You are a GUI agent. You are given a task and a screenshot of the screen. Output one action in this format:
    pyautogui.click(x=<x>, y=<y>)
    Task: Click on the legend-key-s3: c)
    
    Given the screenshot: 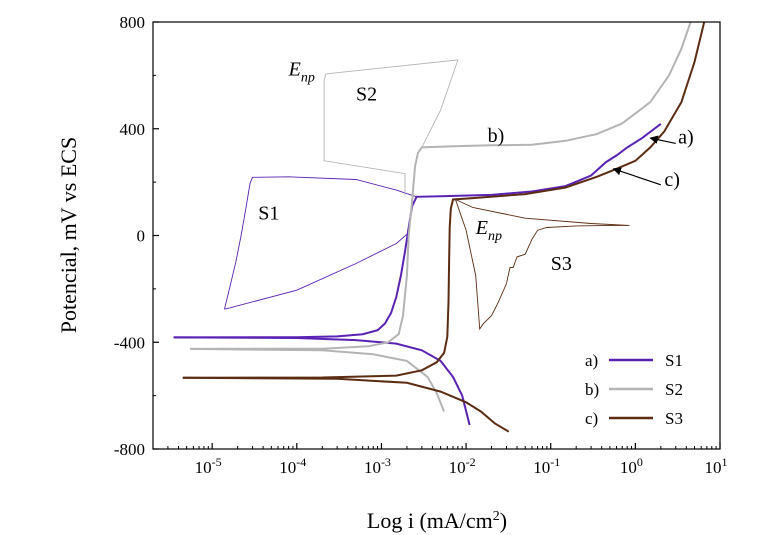 What is the action you would take?
    pyautogui.click(x=591, y=418)
    